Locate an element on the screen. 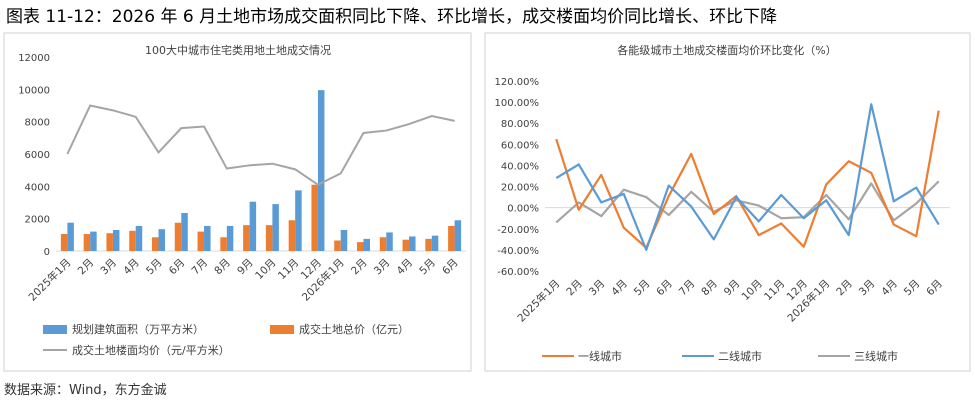  right-ytick-label: 0.00% is located at coordinates (523, 209).